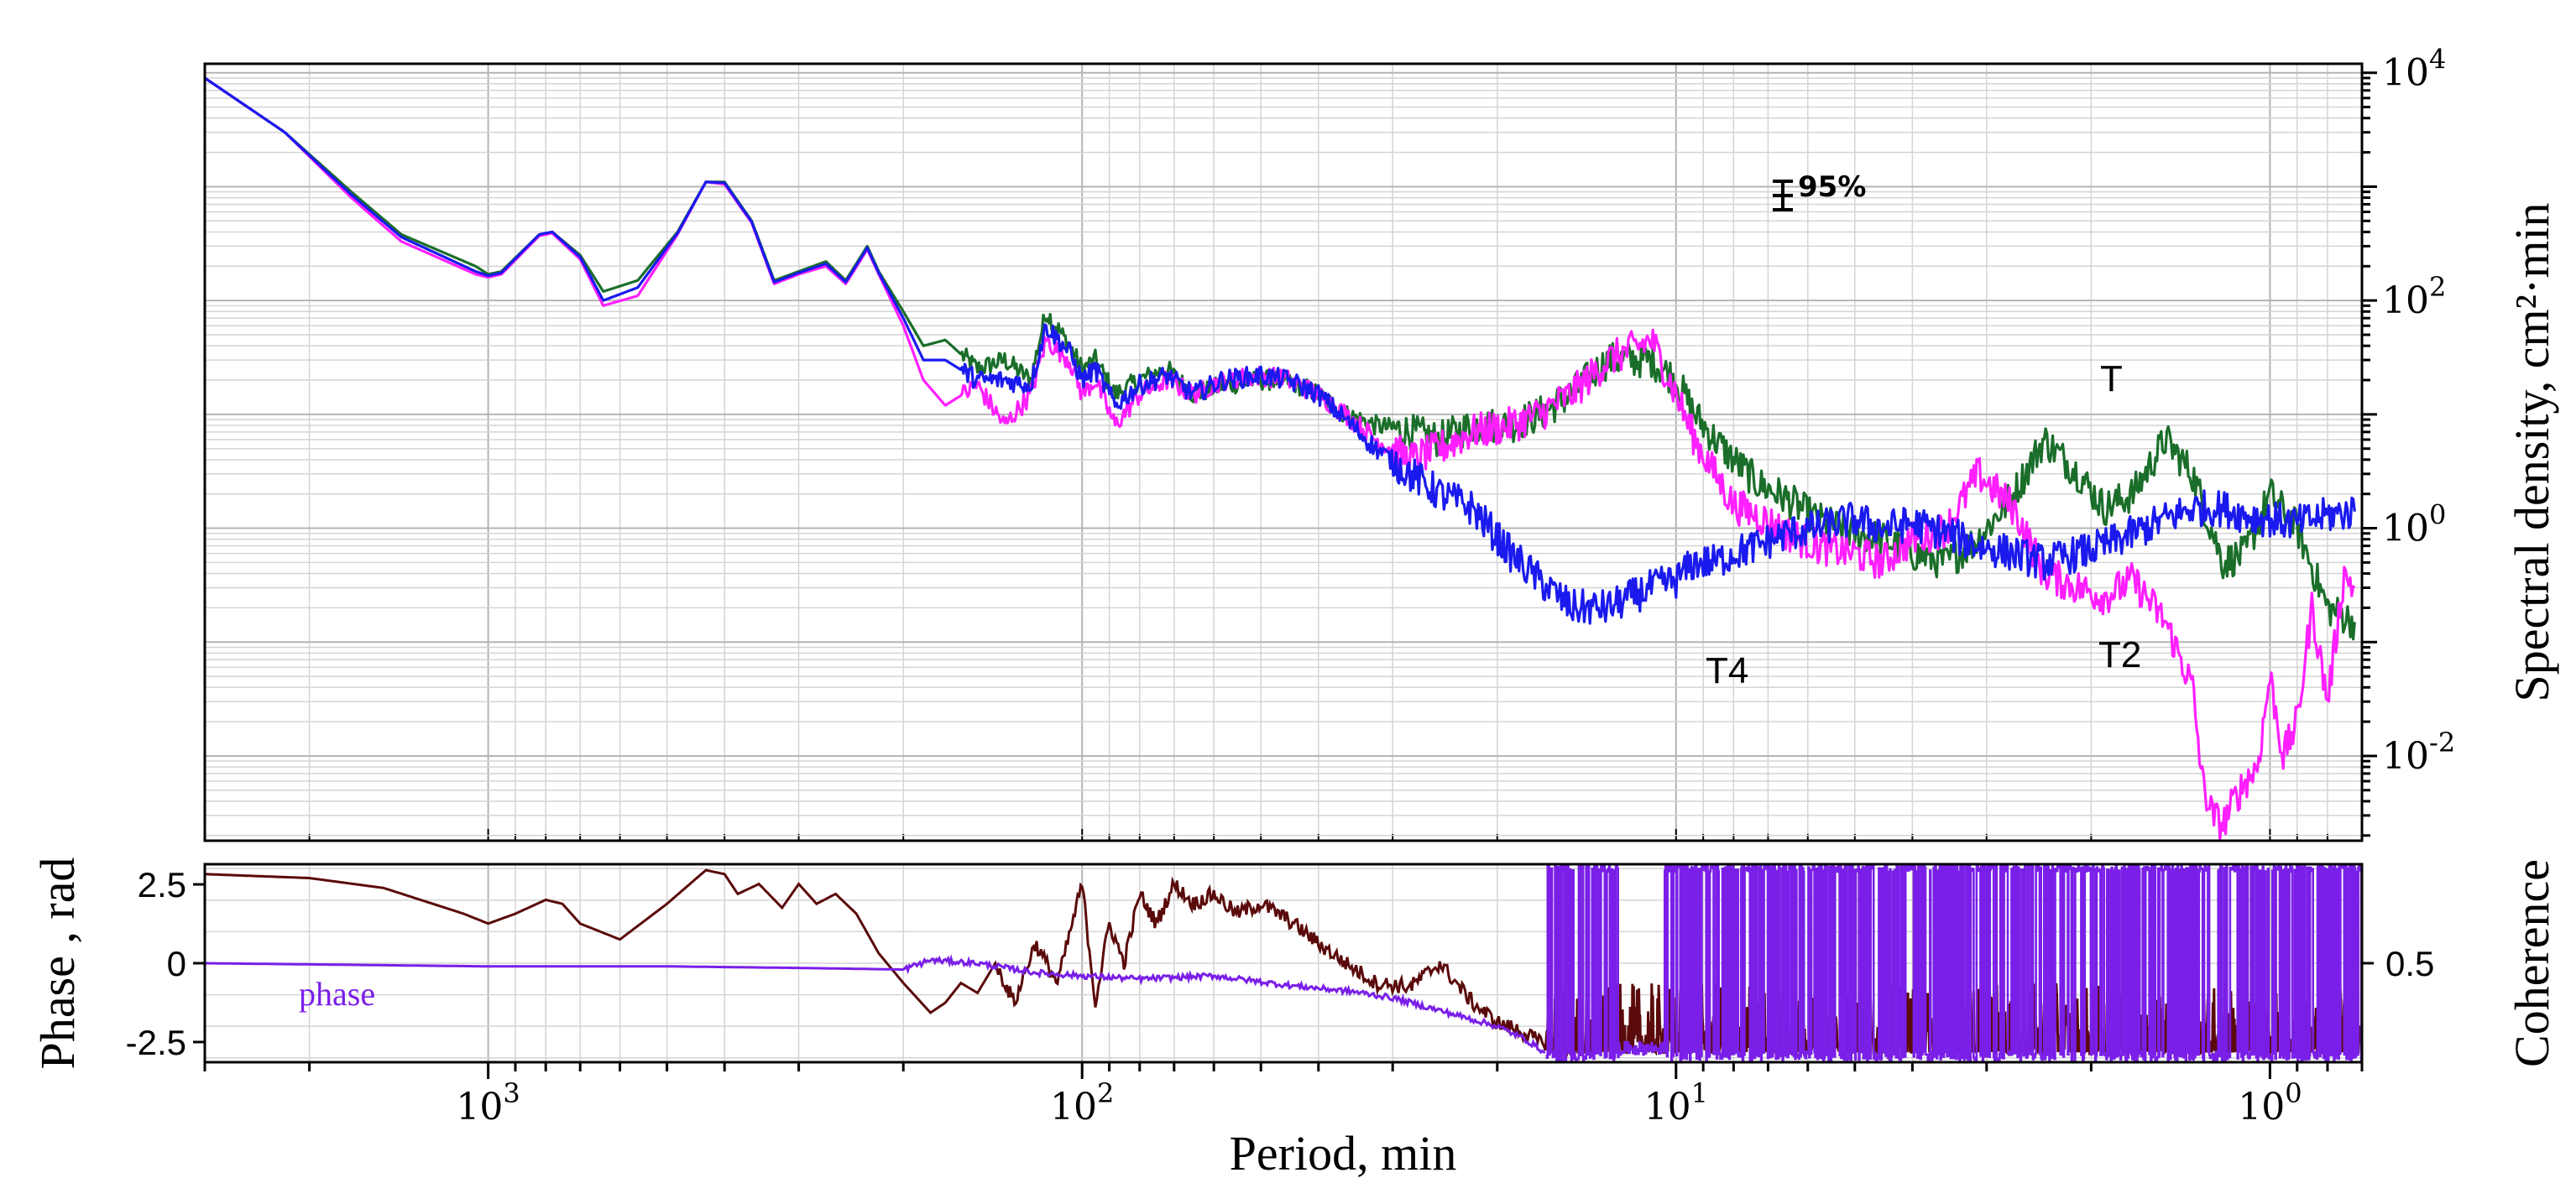 The height and width of the screenshot is (1178, 2576). What do you see at coordinates (2418, 411) in the screenshot?
I see `spectral-y-tick-labels: 10⁻² 10⁰ 10² 10⁴` at bounding box center [2418, 411].